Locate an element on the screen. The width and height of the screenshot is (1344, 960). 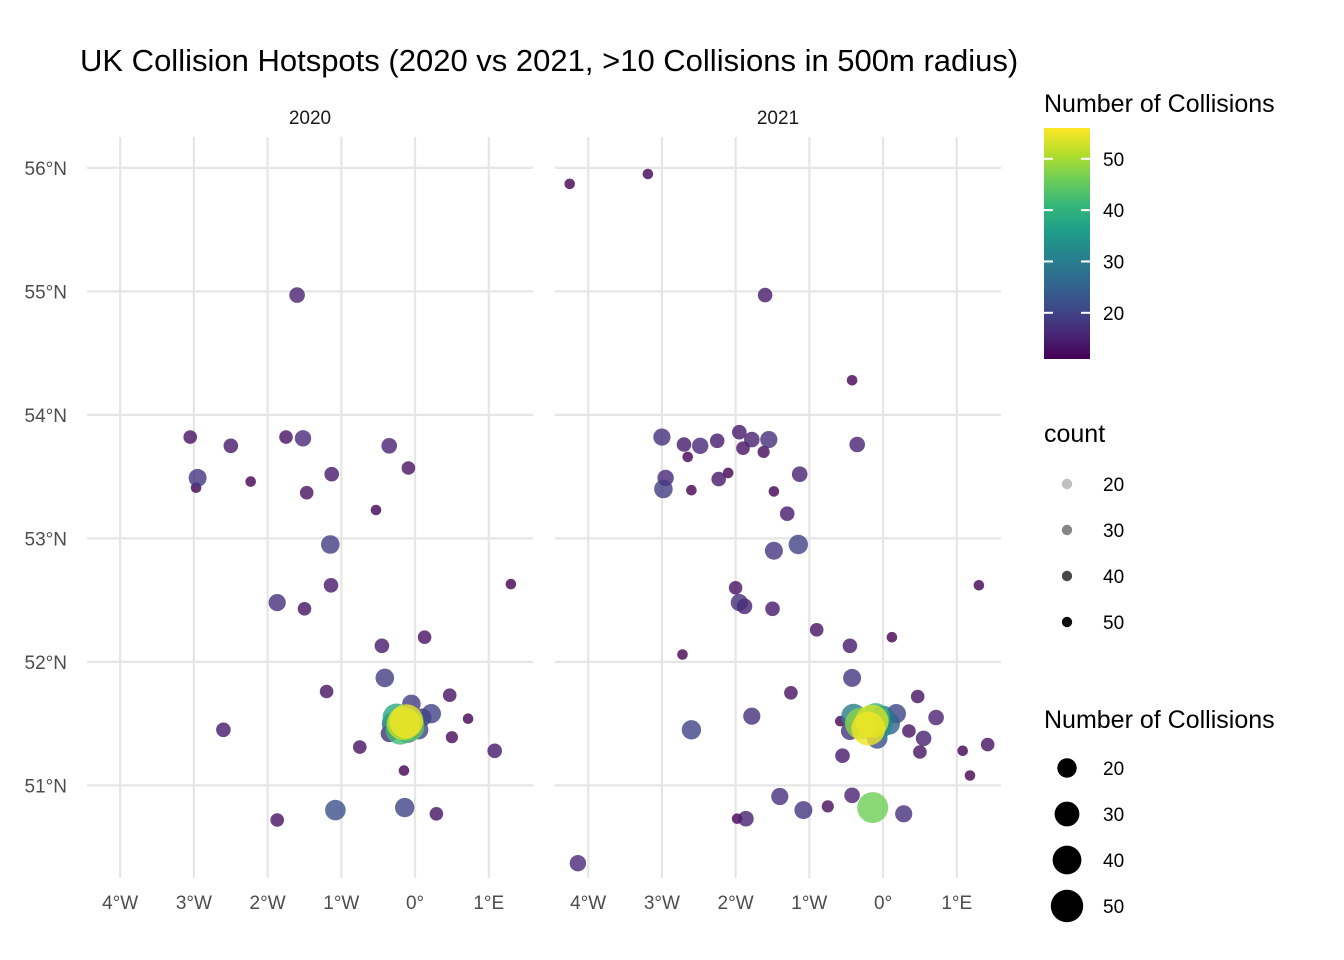
size-legend-label: 40 is located at coordinates (1113, 861).